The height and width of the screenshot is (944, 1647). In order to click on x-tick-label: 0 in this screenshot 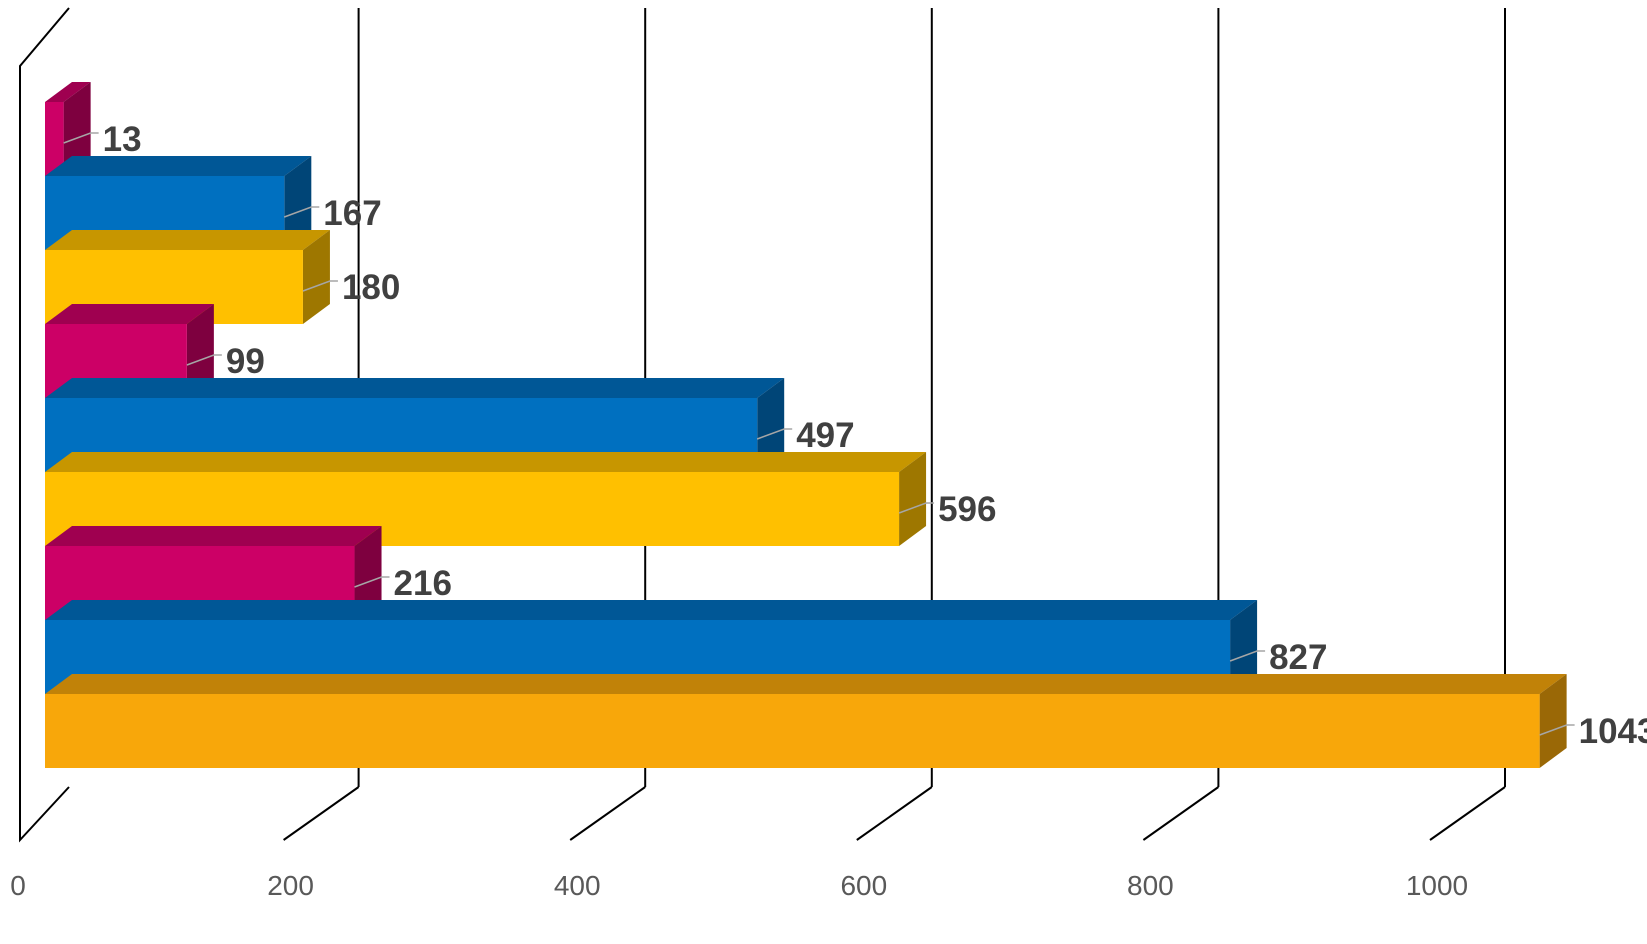, I will do `click(18, 885)`.